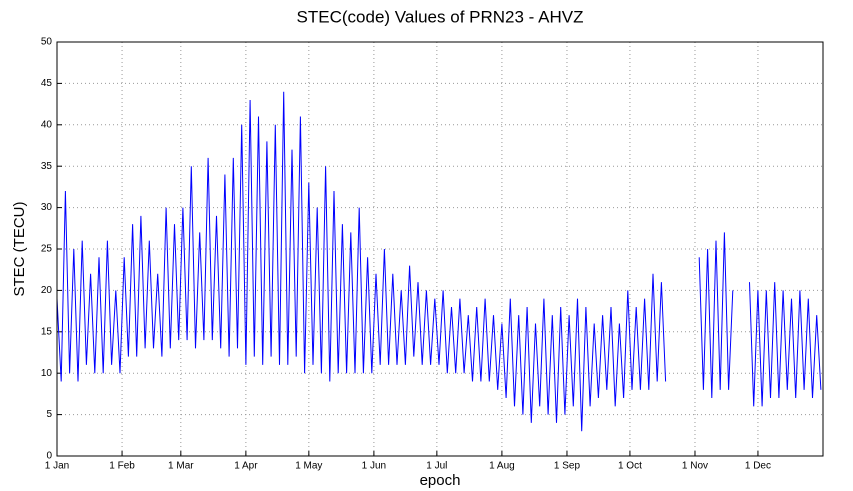 This screenshot has width=853, height=491. What do you see at coordinates (47, 83) in the screenshot?
I see `y-tick-label: 45` at bounding box center [47, 83].